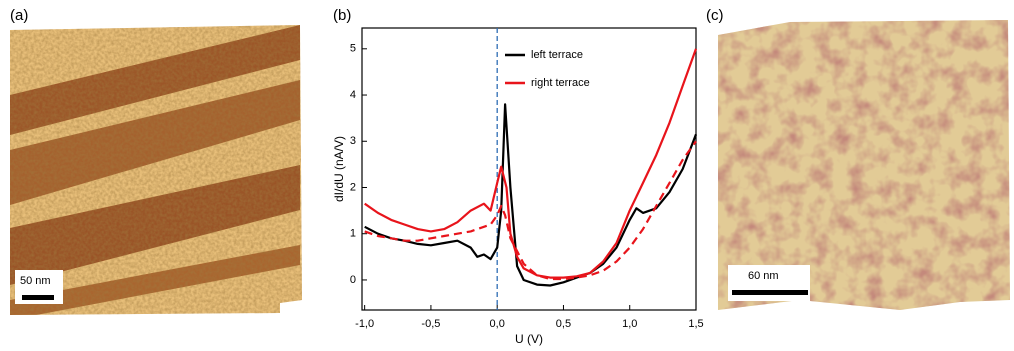  I want to click on x-tick-label: -1,0, so click(364, 324).